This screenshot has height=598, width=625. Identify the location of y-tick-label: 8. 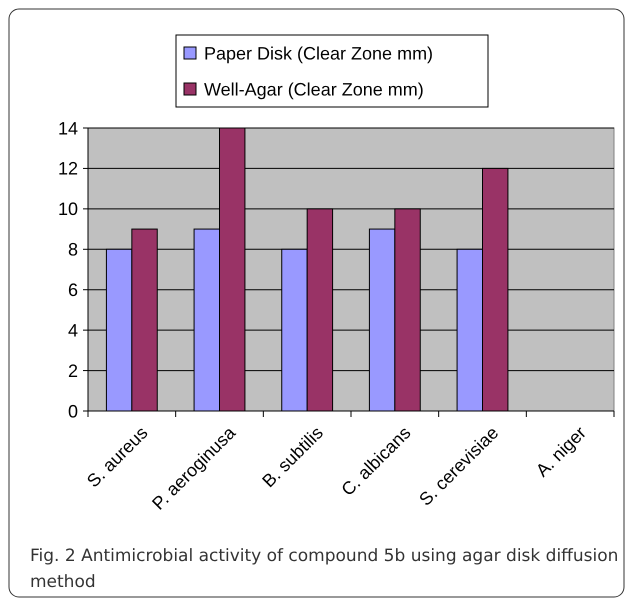
(73, 250).